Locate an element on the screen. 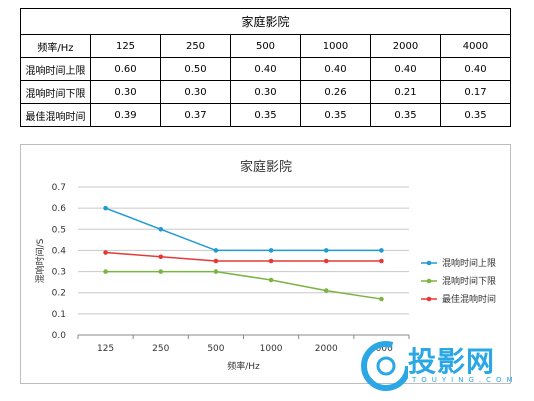 The width and height of the screenshot is (534, 401). legend-label: 混响时间下限 is located at coordinates (469, 281).